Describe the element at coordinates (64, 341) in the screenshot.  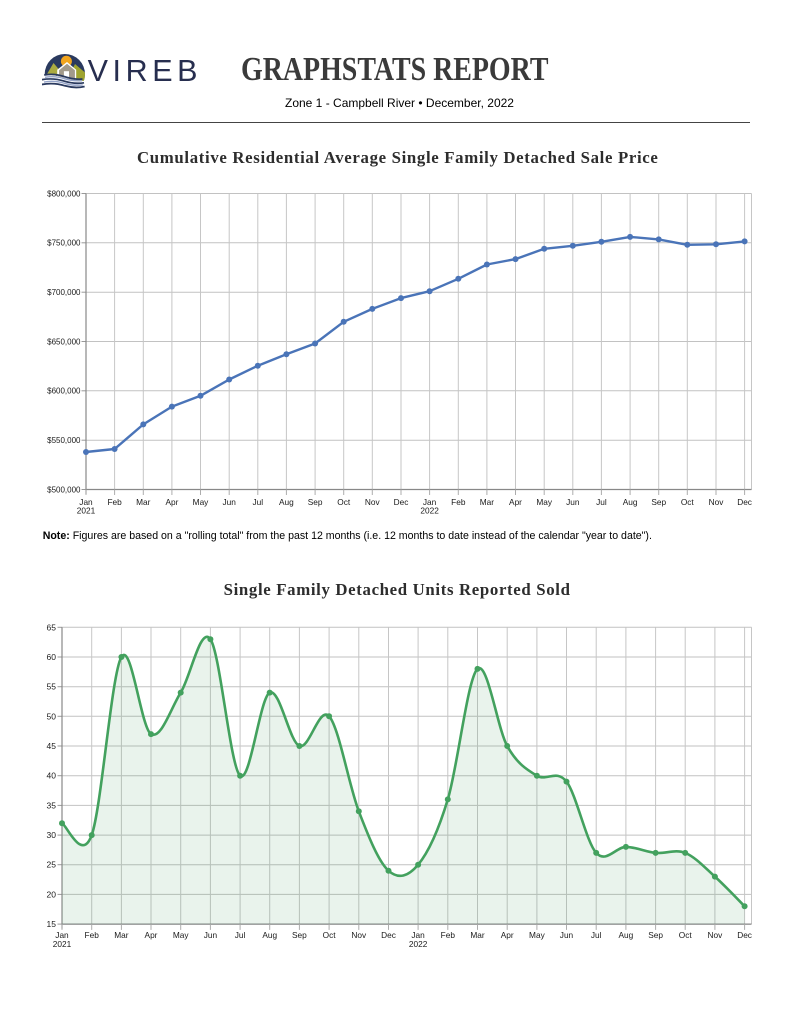
I see `svg-text: $650,000` at that location.